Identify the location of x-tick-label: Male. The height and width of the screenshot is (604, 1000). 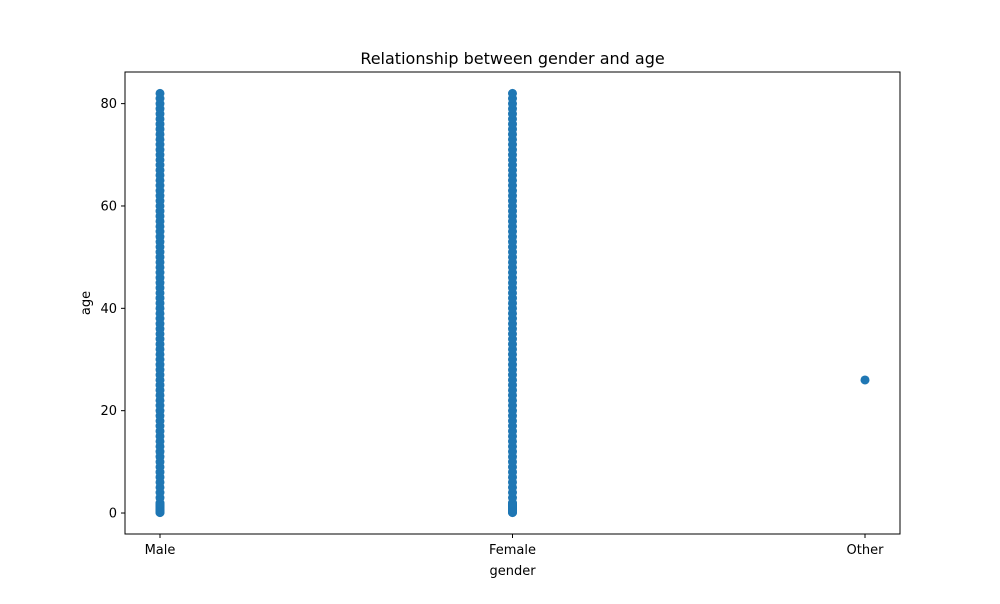
(160, 550).